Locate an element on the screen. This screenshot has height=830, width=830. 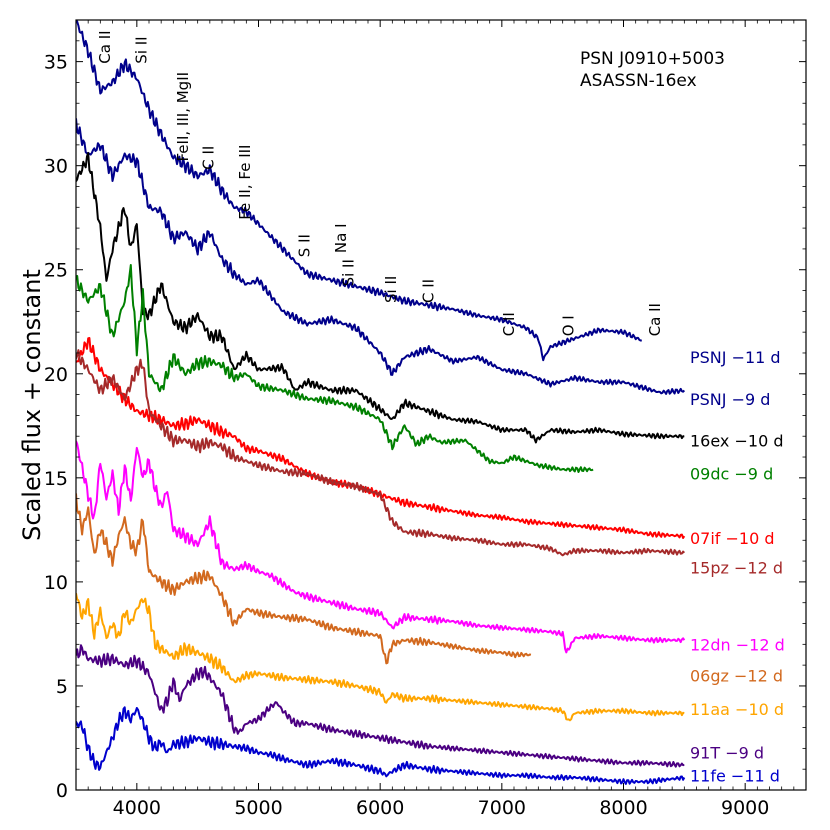
series-label: 06gz −12 d is located at coordinates (736, 676).